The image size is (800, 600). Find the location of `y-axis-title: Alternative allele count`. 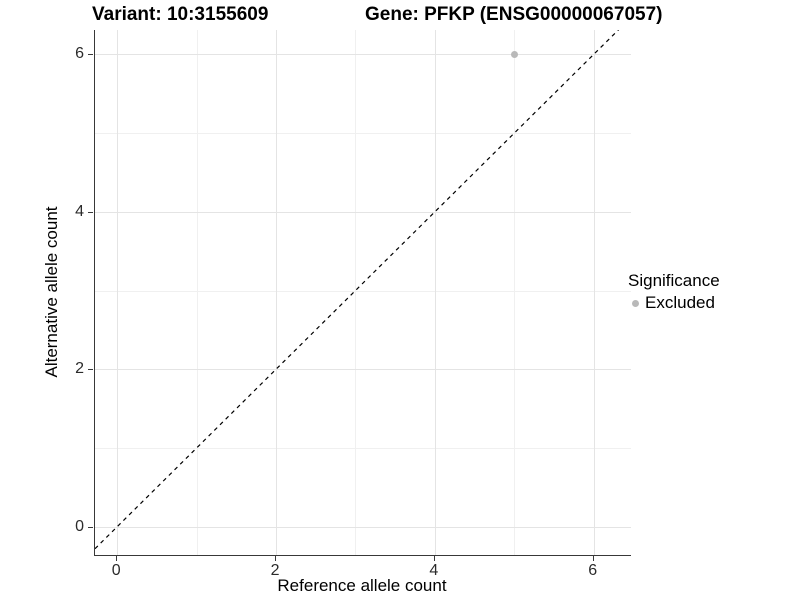

y-axis-title: Alternative allele count is located at coordinates (51, 292).